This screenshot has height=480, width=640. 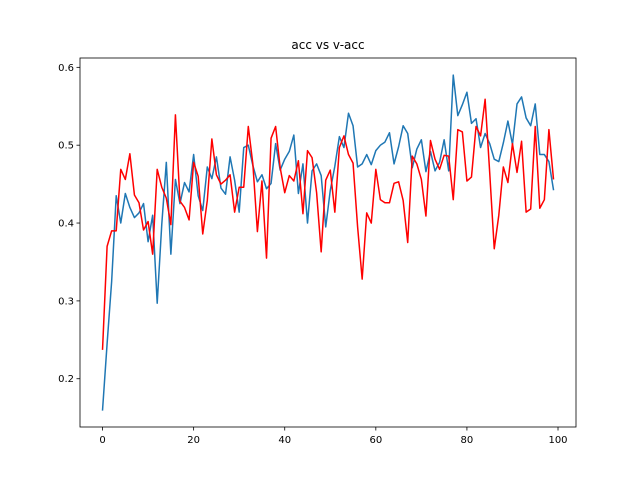 What do you see at coordinates (66, 146) in the screenshot?
I see `y-tick-label: 0.5` at bounding box center [66, 146].